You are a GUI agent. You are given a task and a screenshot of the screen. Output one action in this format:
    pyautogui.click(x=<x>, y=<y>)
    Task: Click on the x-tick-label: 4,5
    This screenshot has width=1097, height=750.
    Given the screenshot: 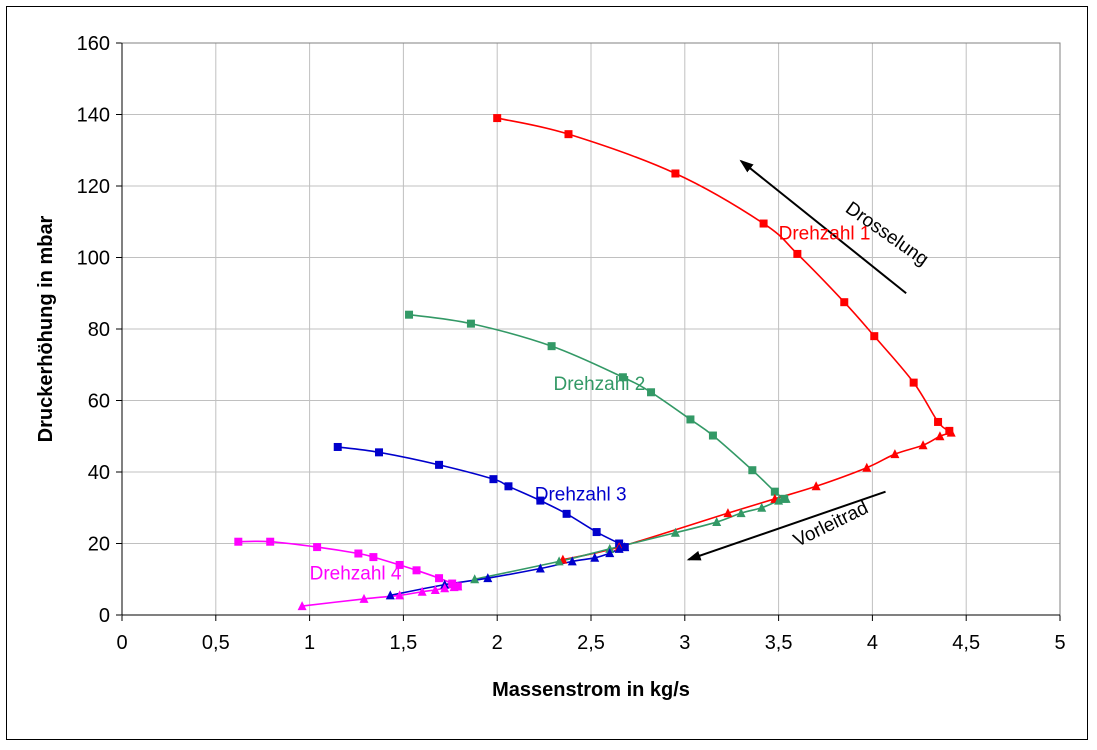 What is the action you would take?
    pyautogui.click(x=966, y=643)
    